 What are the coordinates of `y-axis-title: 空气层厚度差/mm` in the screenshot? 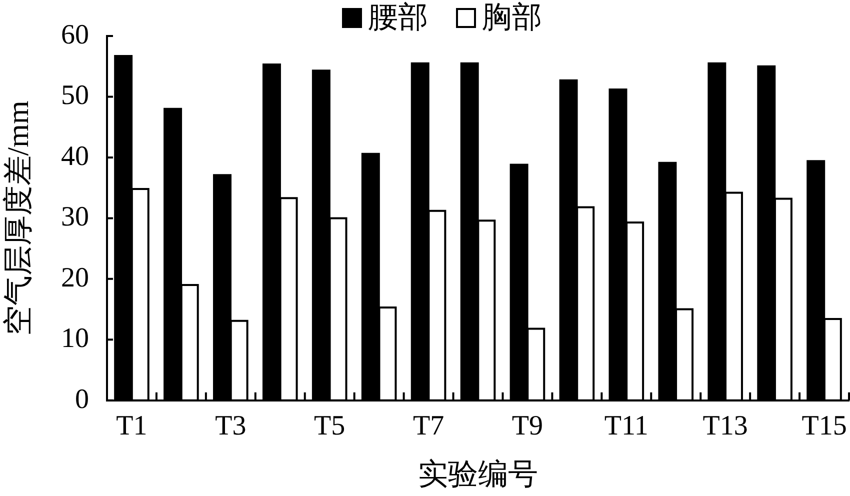 It's located at (18, 218).